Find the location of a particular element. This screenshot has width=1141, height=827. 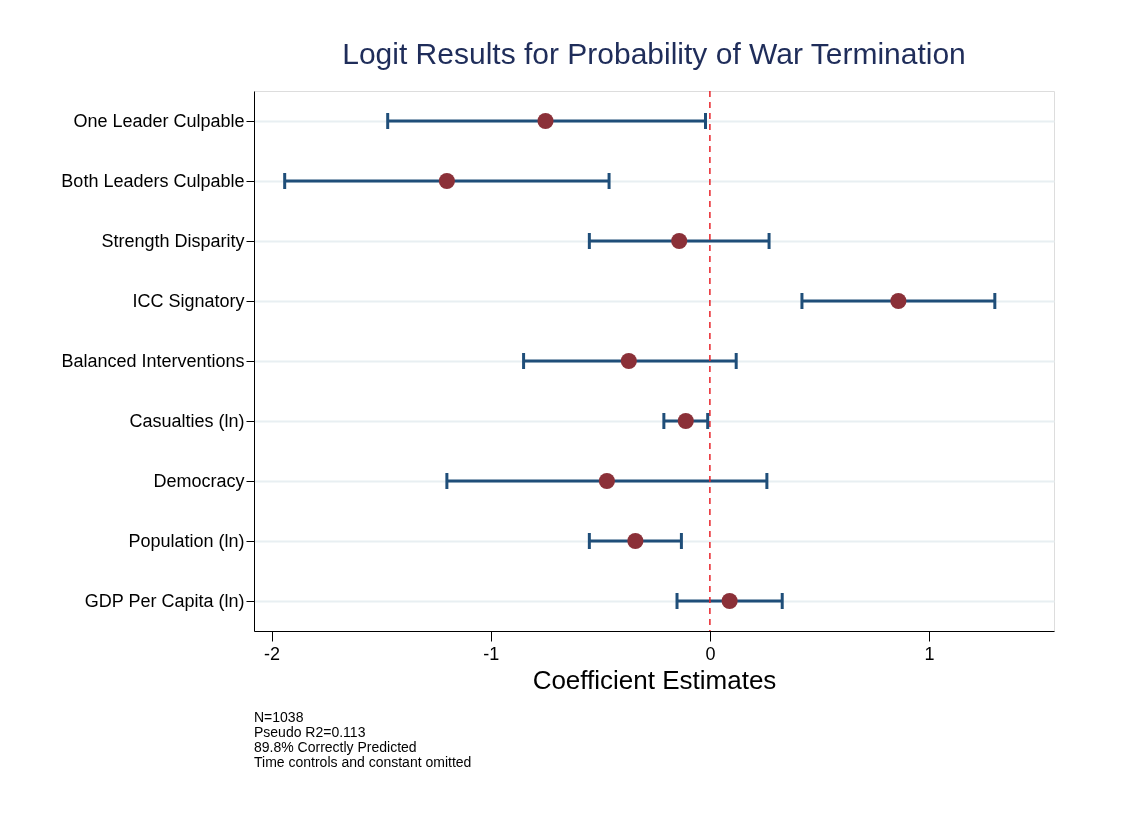

text: Time controls and constant omitted is located at coordinates (363, 762).